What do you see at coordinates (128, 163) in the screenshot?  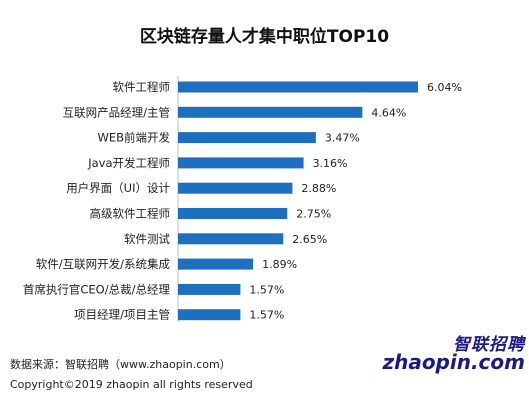 I see `category-label: Java开发工程师` at bounding box center [128, 163].